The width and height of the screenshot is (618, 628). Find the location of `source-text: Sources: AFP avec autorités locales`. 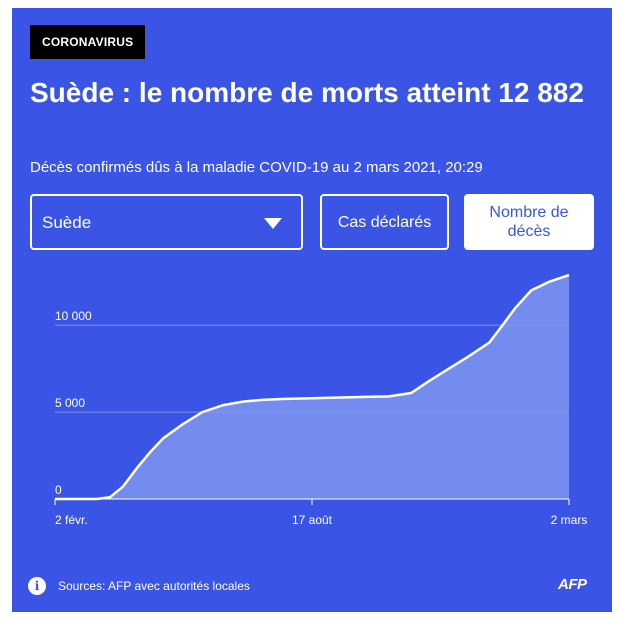

source-text: Sources: AFP avec autorités locales is located at coordinates (154, 586).